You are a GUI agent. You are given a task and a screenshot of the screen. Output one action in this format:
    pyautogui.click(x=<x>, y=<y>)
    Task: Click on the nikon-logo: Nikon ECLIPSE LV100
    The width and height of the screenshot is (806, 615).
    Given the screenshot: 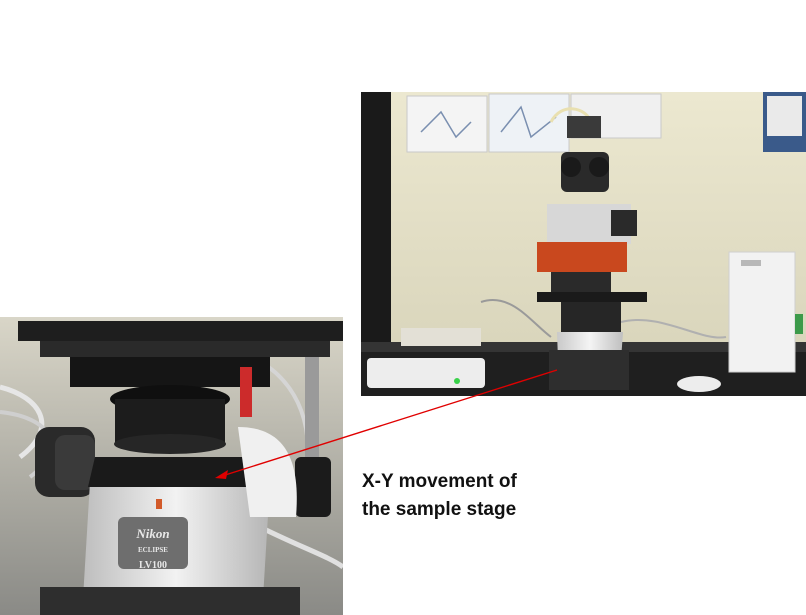 What is the action you would take?
    pyautogui.click(x=153, y=550)
    